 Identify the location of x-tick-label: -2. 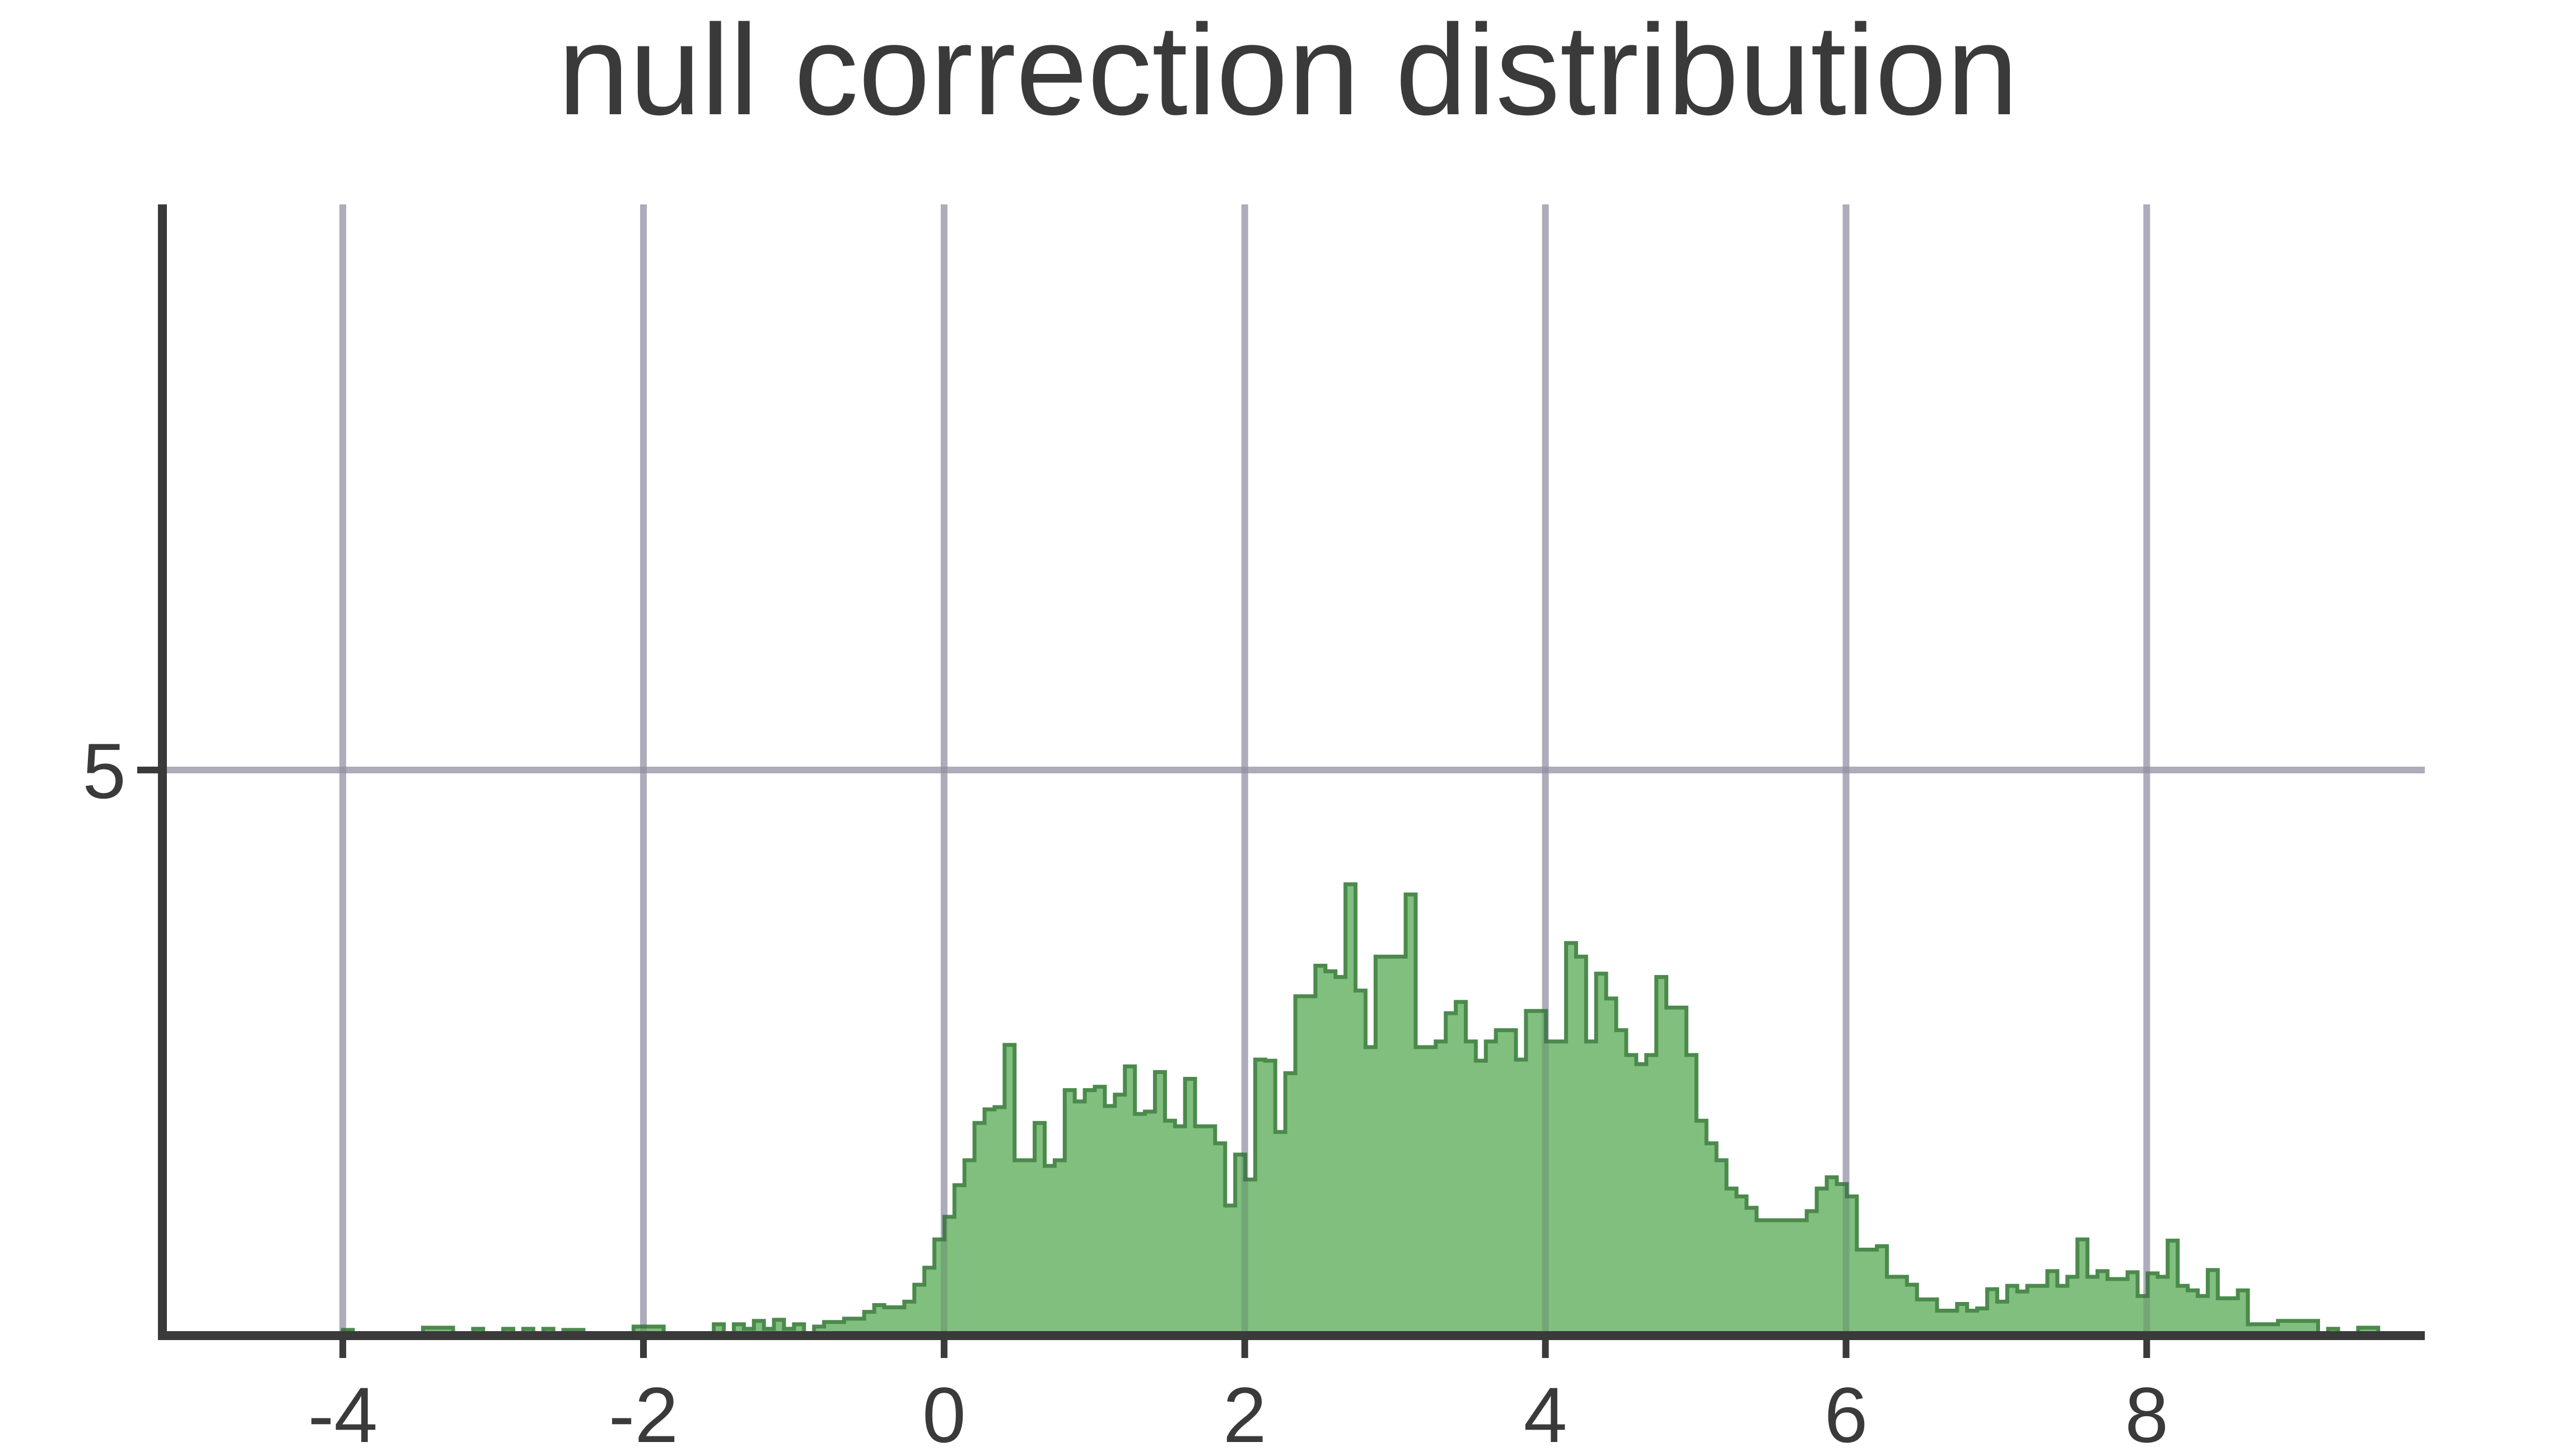
(644, 1414).